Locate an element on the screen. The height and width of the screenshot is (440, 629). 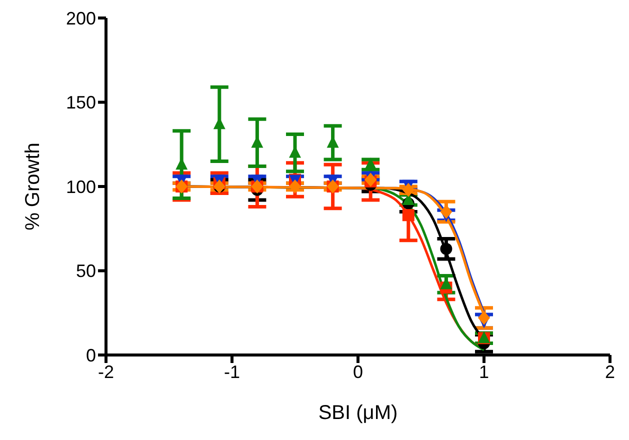
y-tick-label: 50 is located at coordinates (86, 271).